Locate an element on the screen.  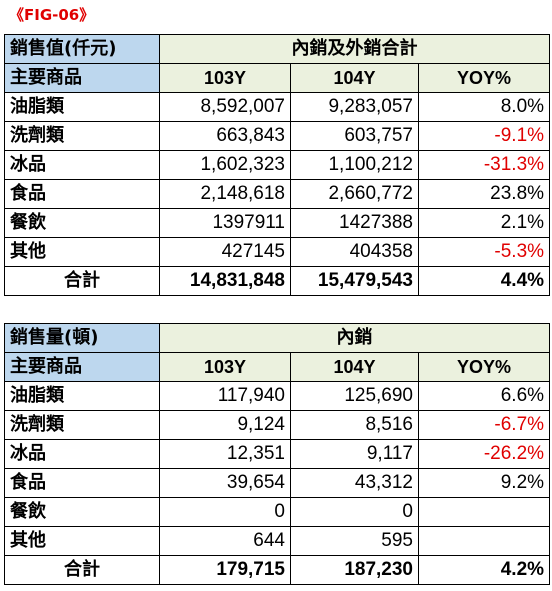
value-104y: 125,690 is located at coordinates (354, 396).